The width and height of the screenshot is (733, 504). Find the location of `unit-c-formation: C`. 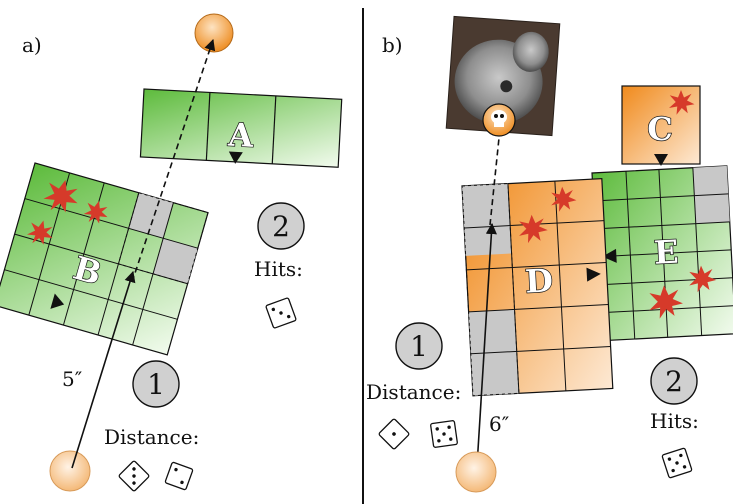

unit-c-formation: C is located at coordinates (661, 125).